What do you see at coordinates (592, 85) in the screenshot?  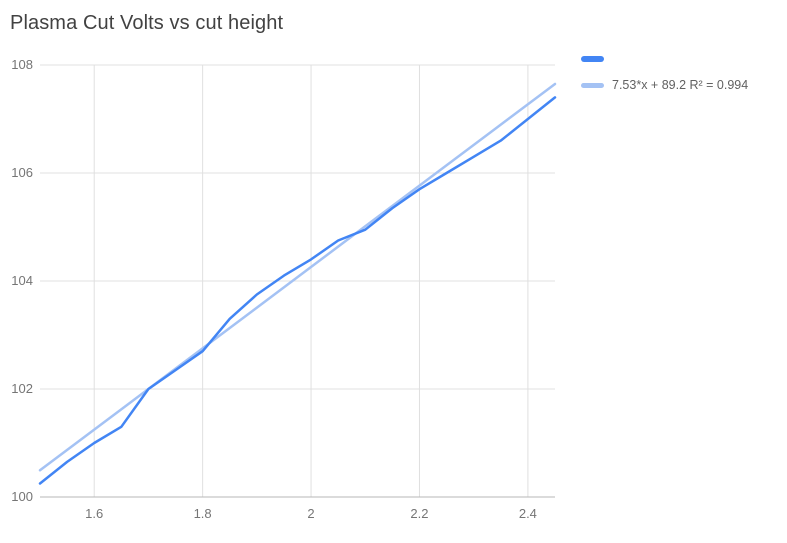 I see `trendline-swatch` at bounding box center [592, 85].